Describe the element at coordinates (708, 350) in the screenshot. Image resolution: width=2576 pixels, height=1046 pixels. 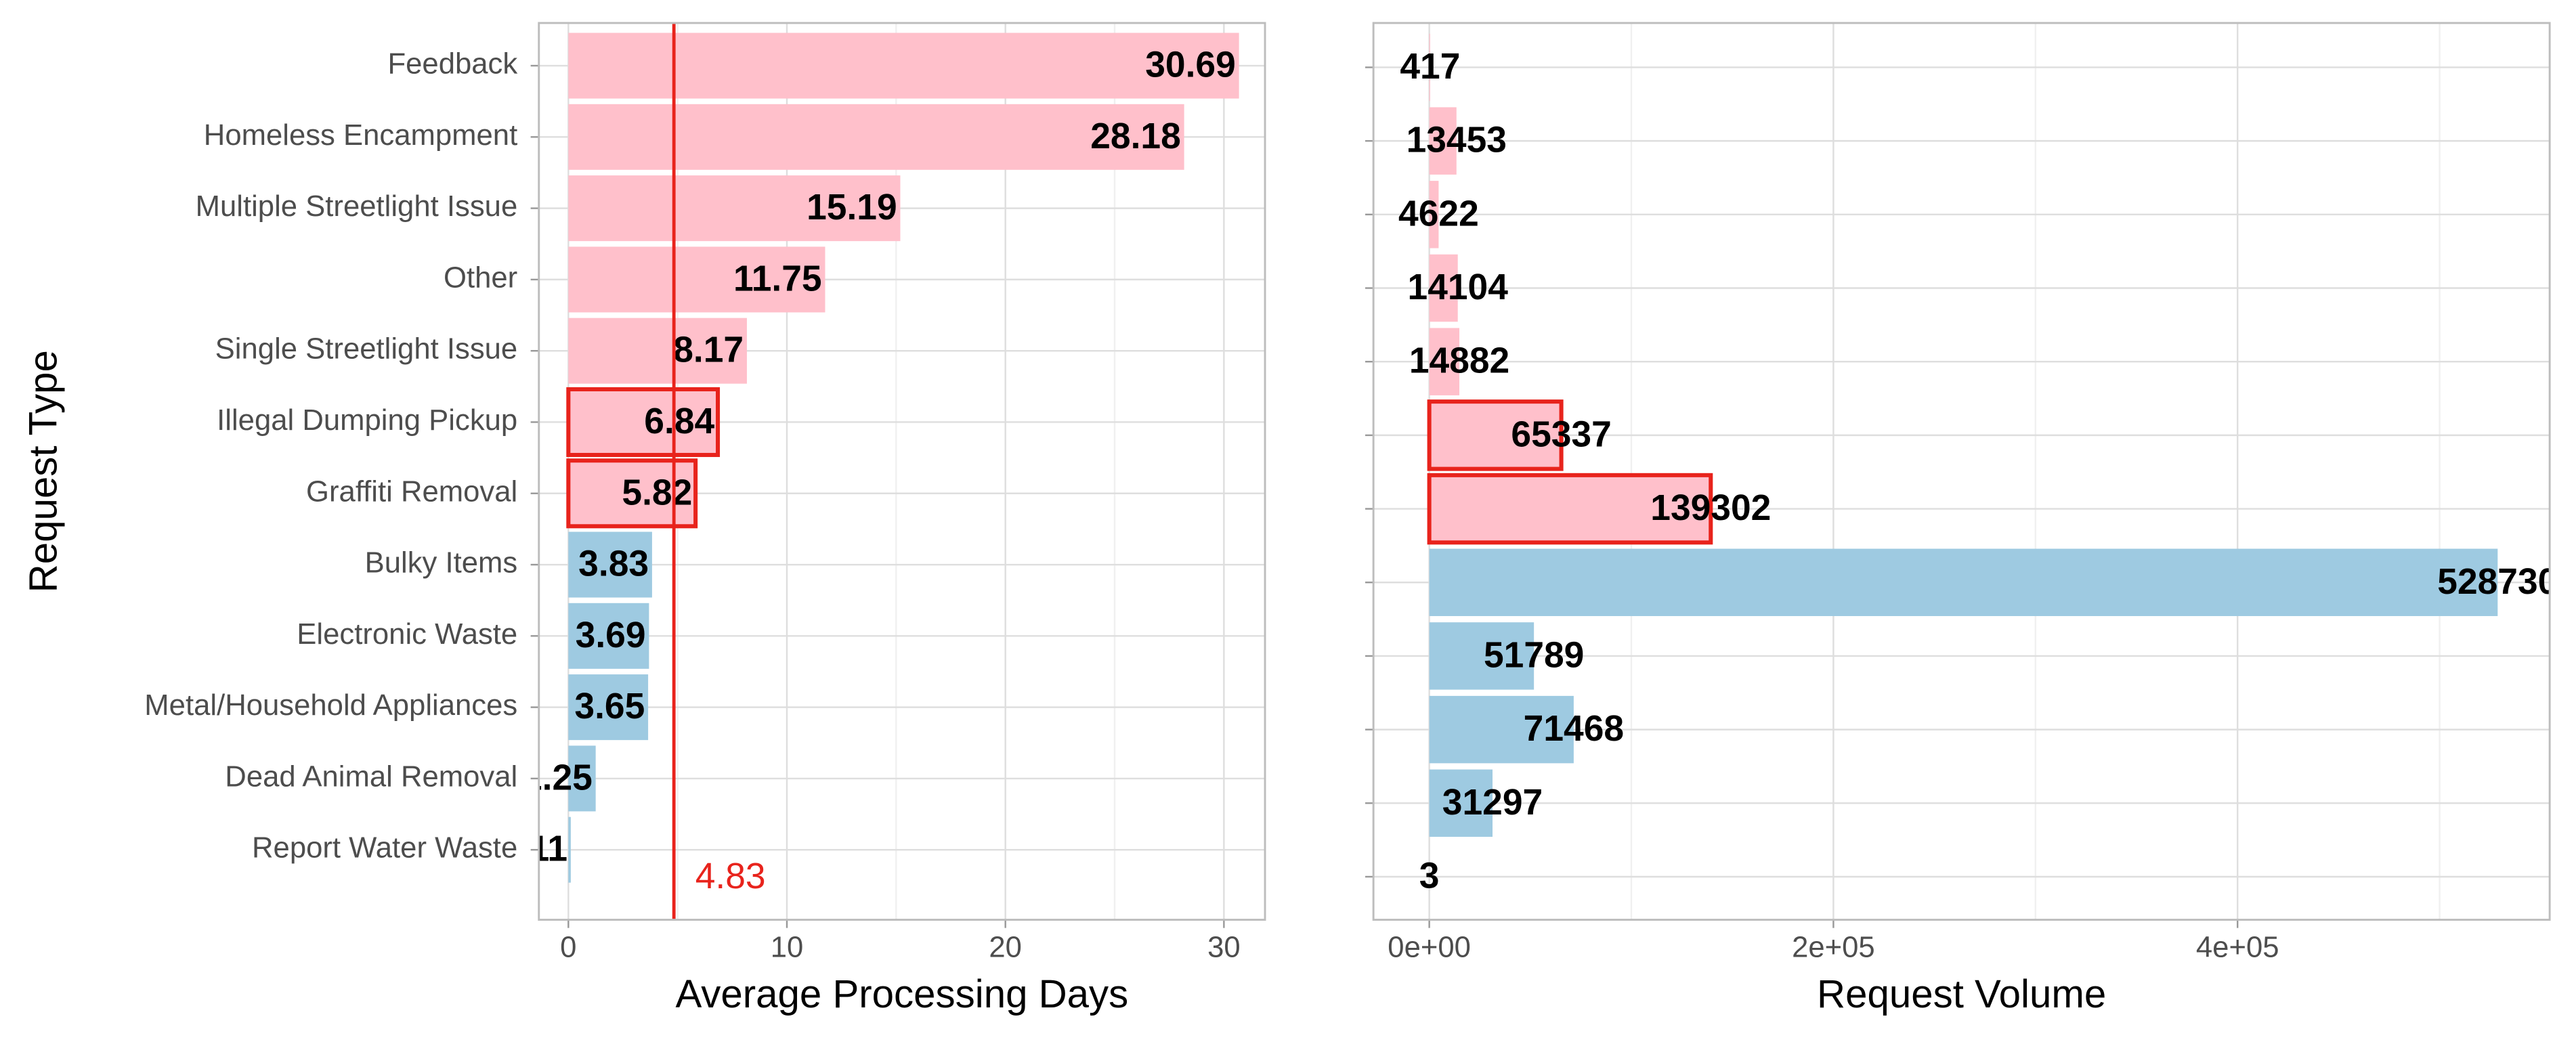
I see `value-label: 8.17` at that location.